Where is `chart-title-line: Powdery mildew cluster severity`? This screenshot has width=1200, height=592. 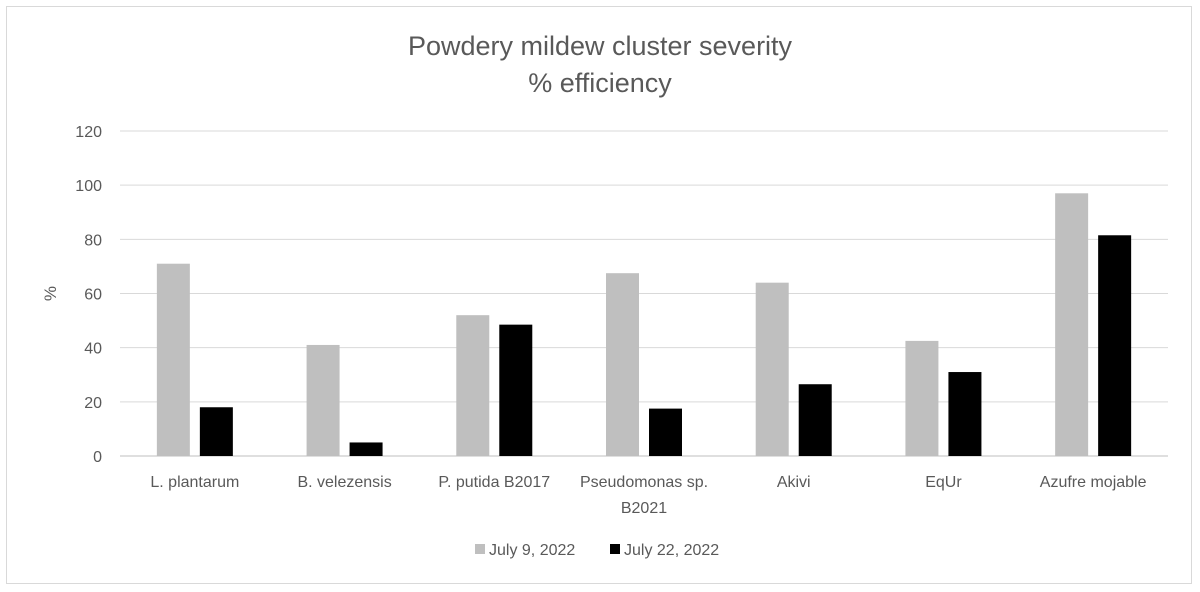 chart-title-line: Powdery mildew cluster severity is located at coordinates (600, 46).